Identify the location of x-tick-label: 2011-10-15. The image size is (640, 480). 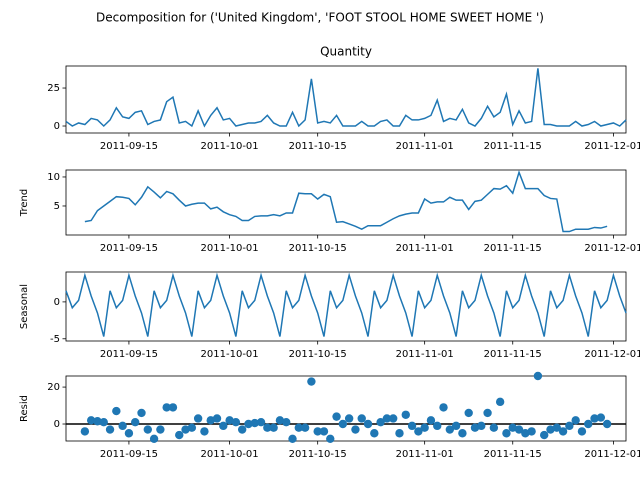
(318, 354).